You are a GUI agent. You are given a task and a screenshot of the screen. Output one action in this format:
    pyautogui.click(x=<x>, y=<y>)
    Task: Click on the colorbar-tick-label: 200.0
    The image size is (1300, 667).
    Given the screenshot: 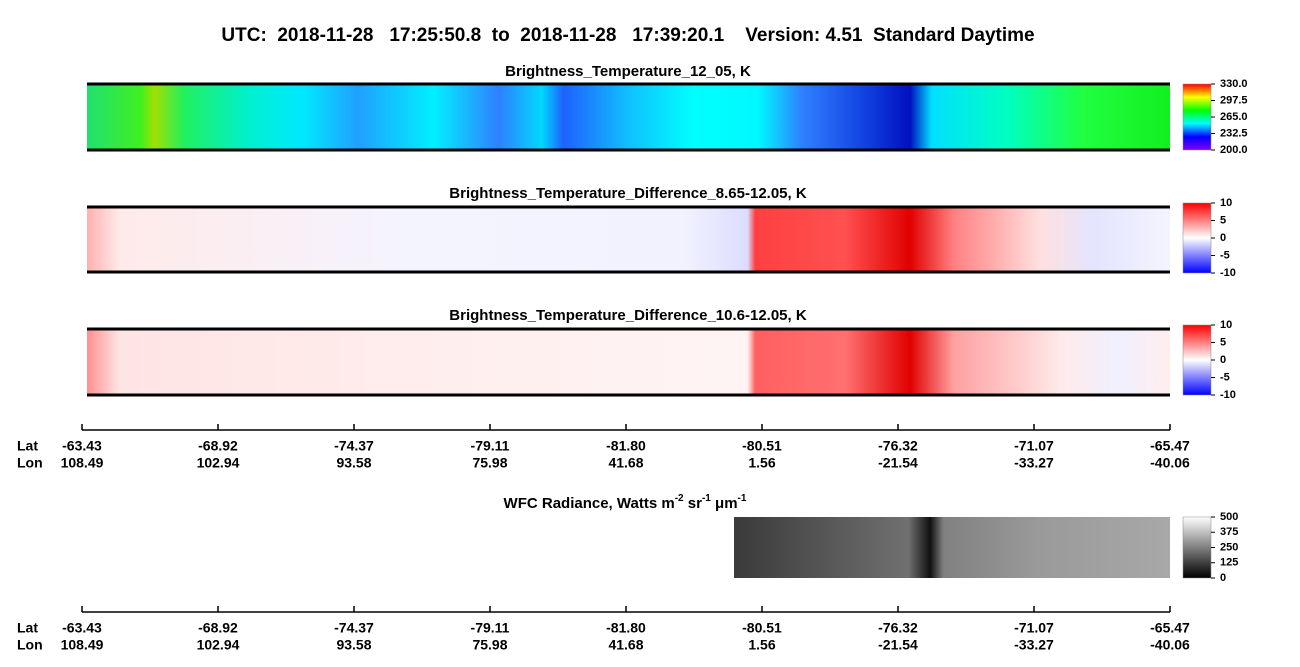 What is the action you would take?
    pyautogui.click(x=1234, y=150)
    